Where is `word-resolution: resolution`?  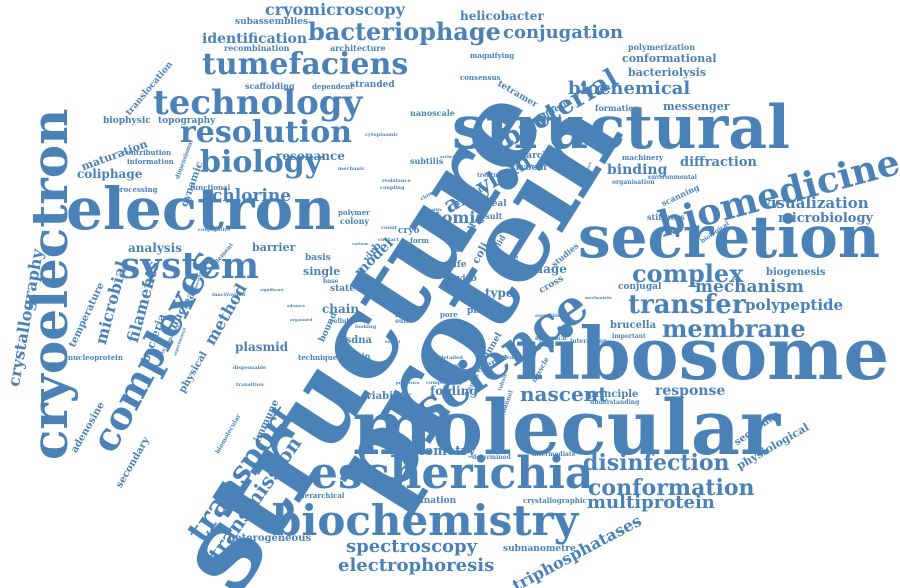
word-resolution: resolution is located at coordinates (266, 132).